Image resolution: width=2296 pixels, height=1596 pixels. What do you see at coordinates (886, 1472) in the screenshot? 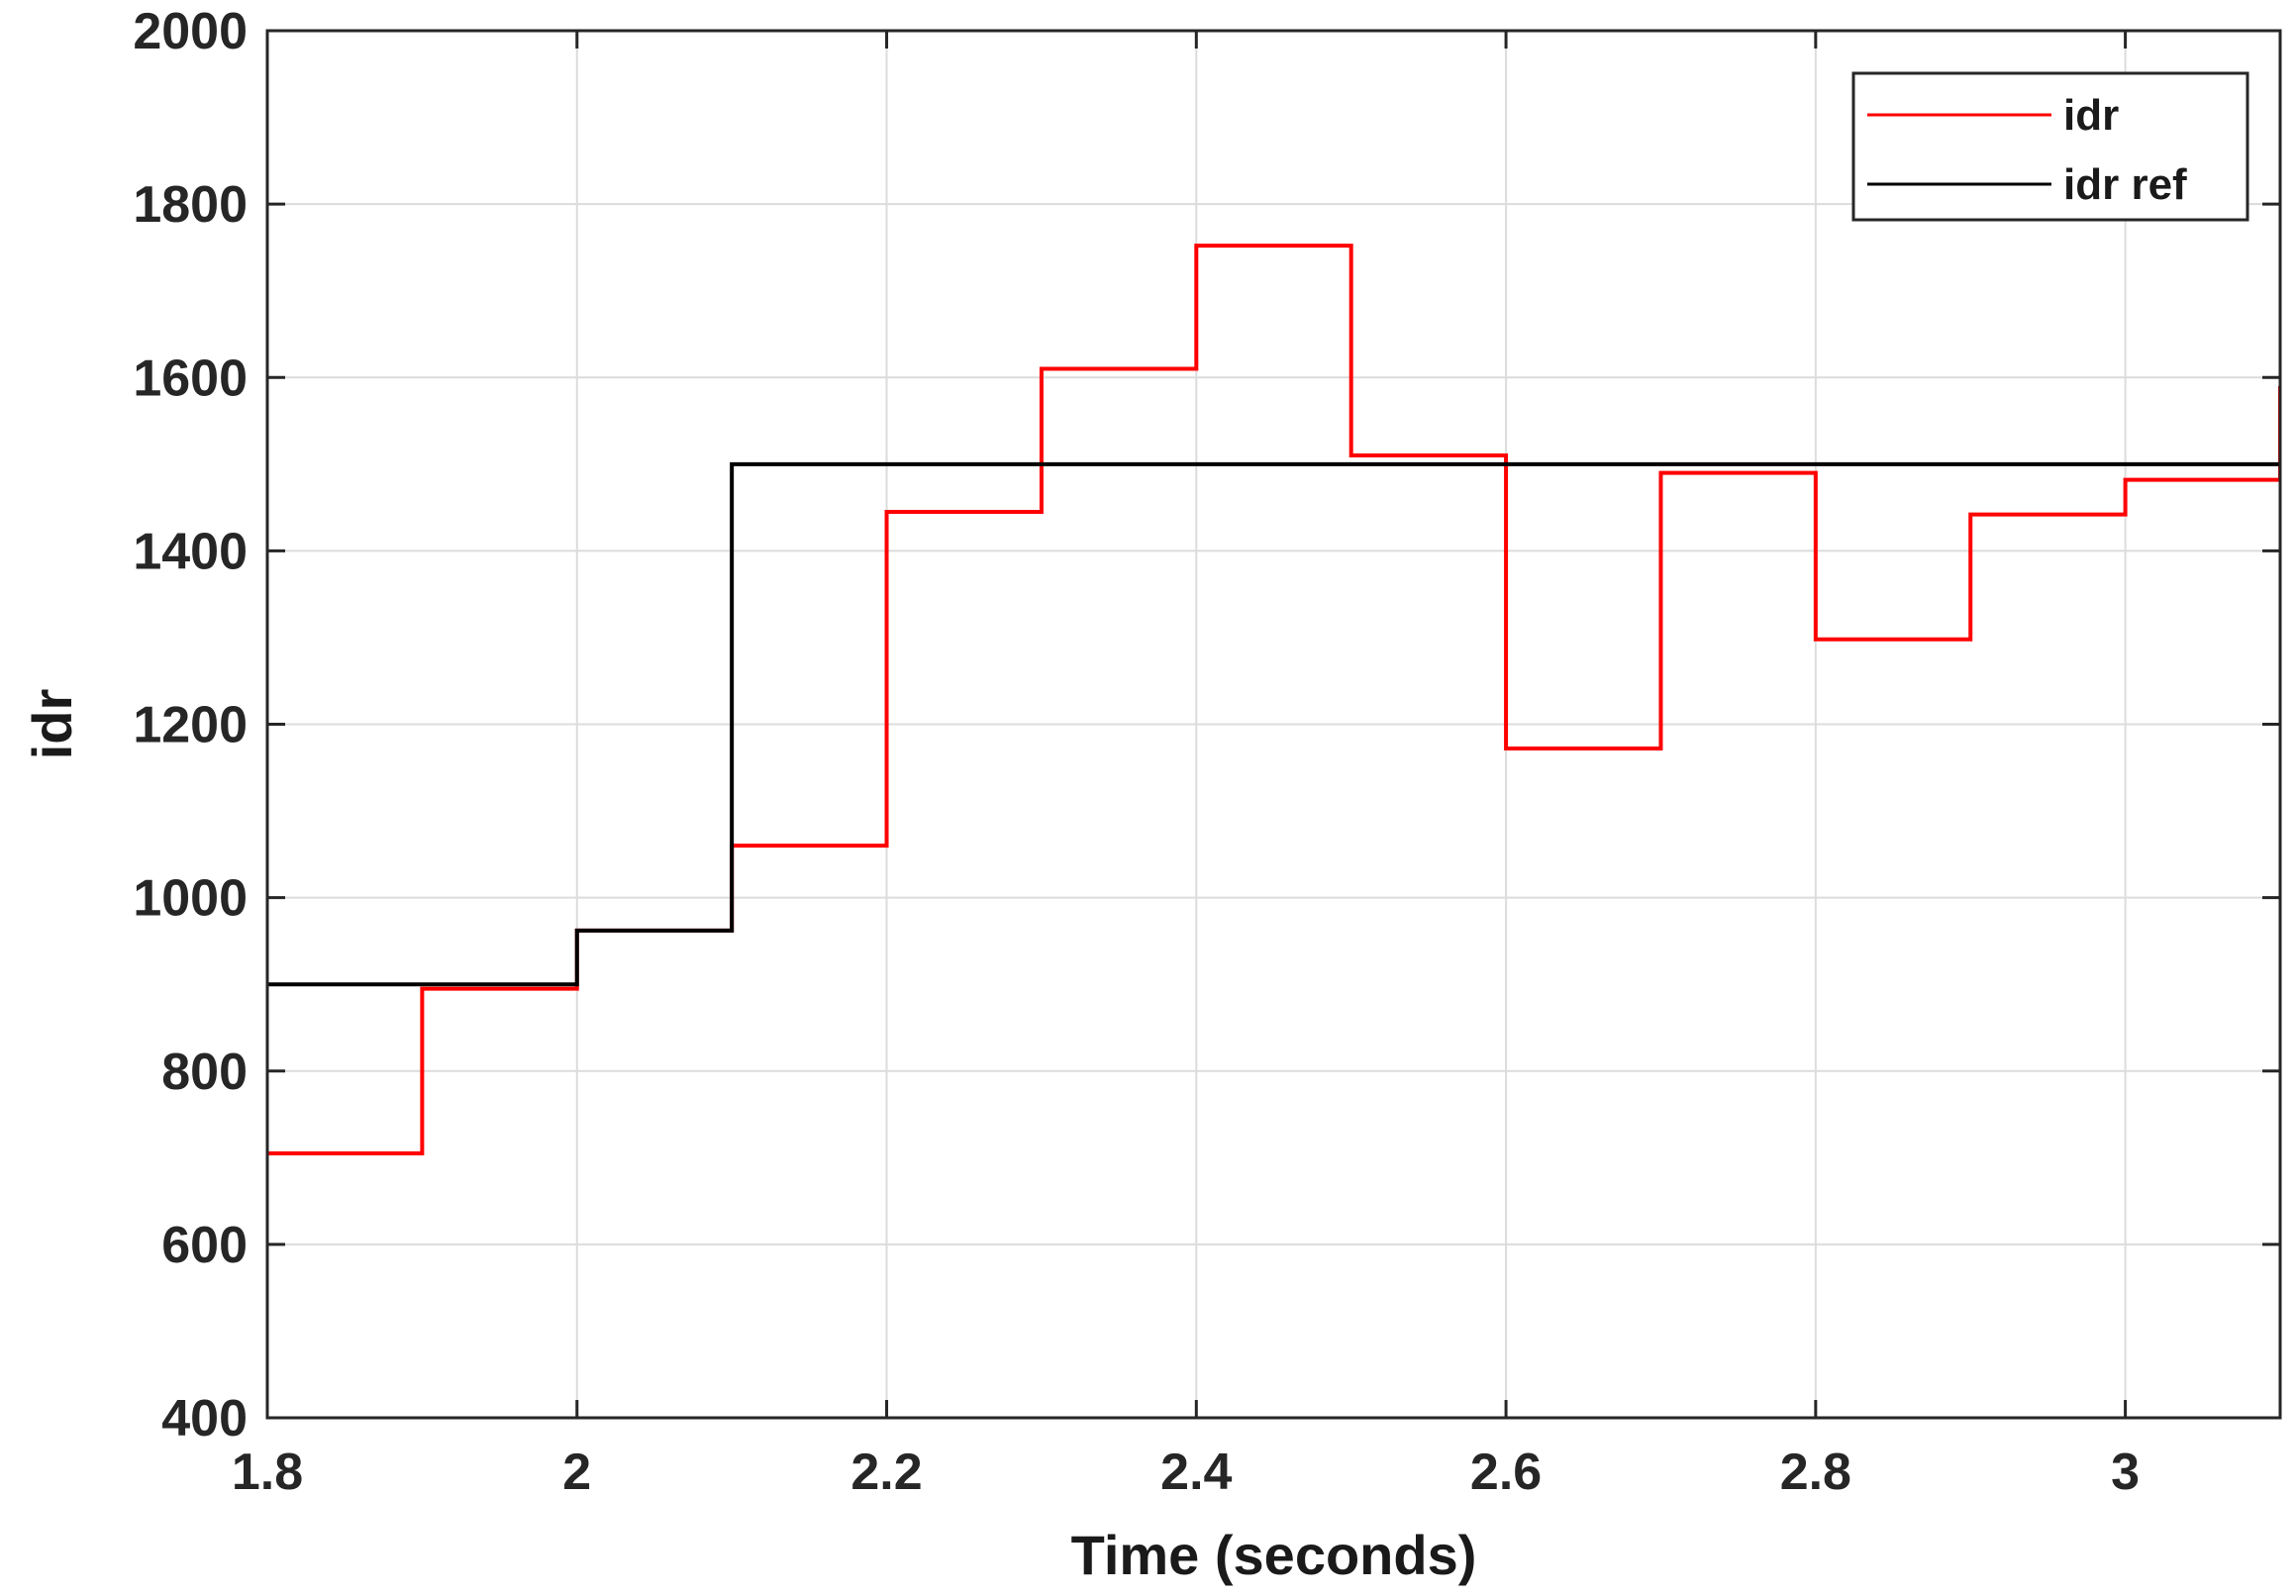
I see `x-tick-label: 2.2` at bounding box center [886, 1472].